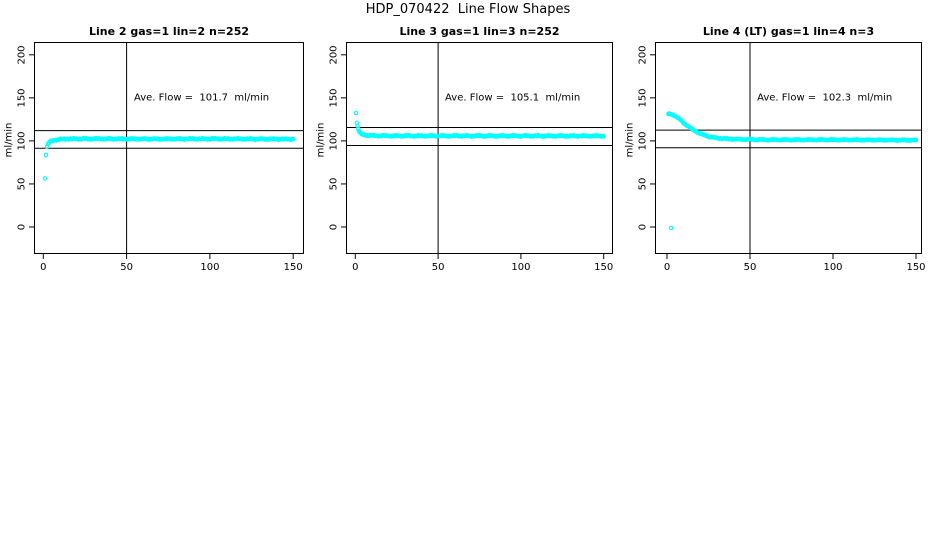 The height and width of the screenshot is (540, 936). I want to click on plot-title: Line 4 (LT) gas=1 lin=4 n=3, so click(788, 31).